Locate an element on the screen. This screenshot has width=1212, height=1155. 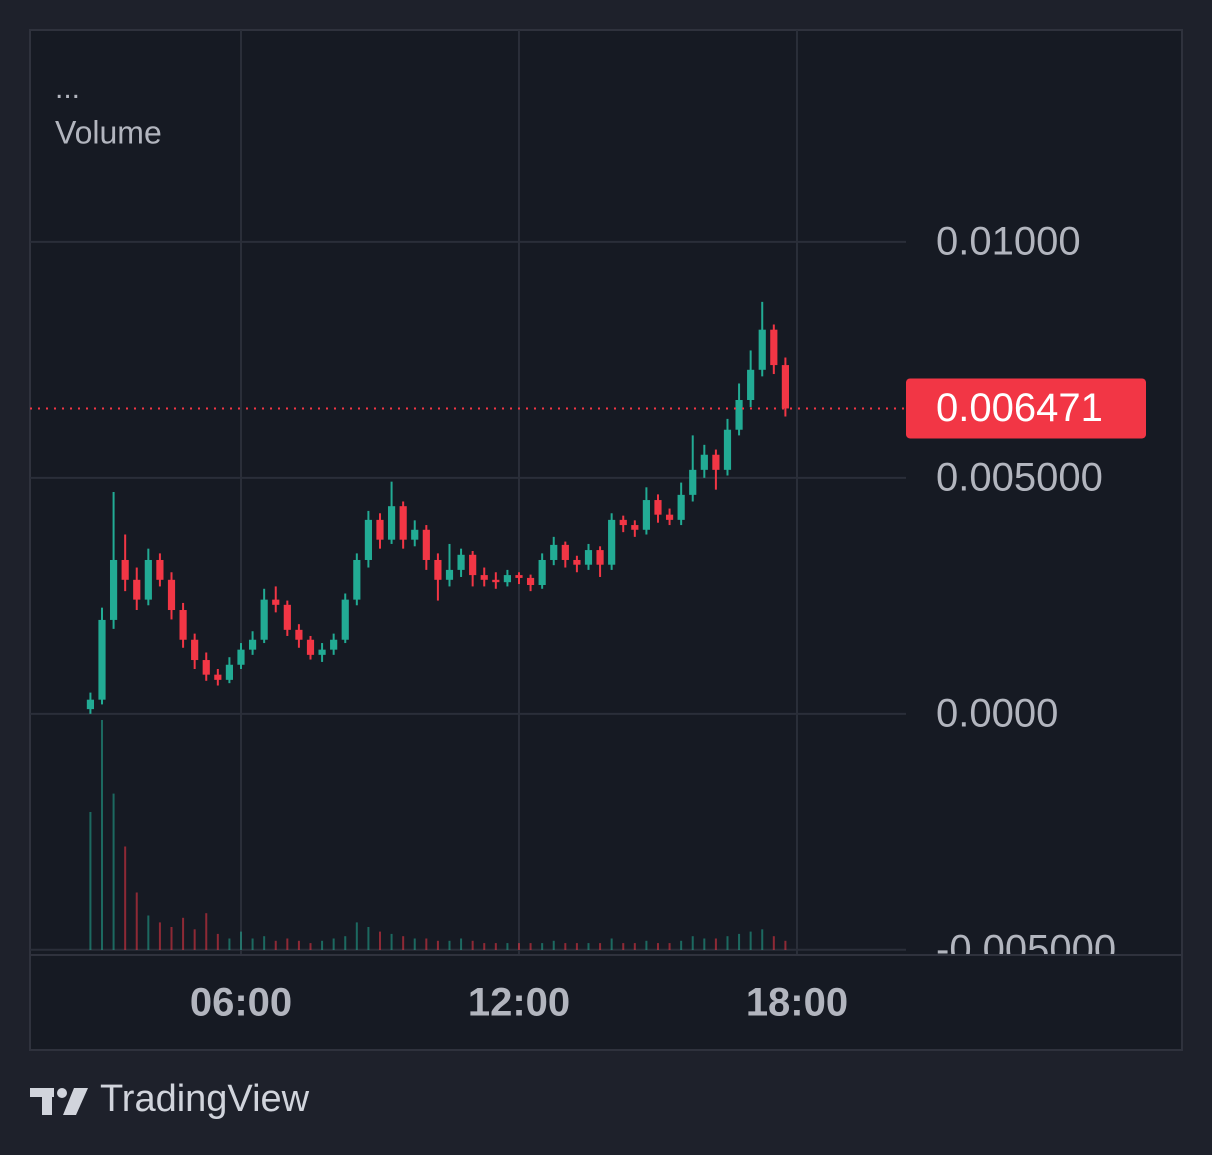
last-price-label: 0.006471 is located at coordinates (1019, 408).